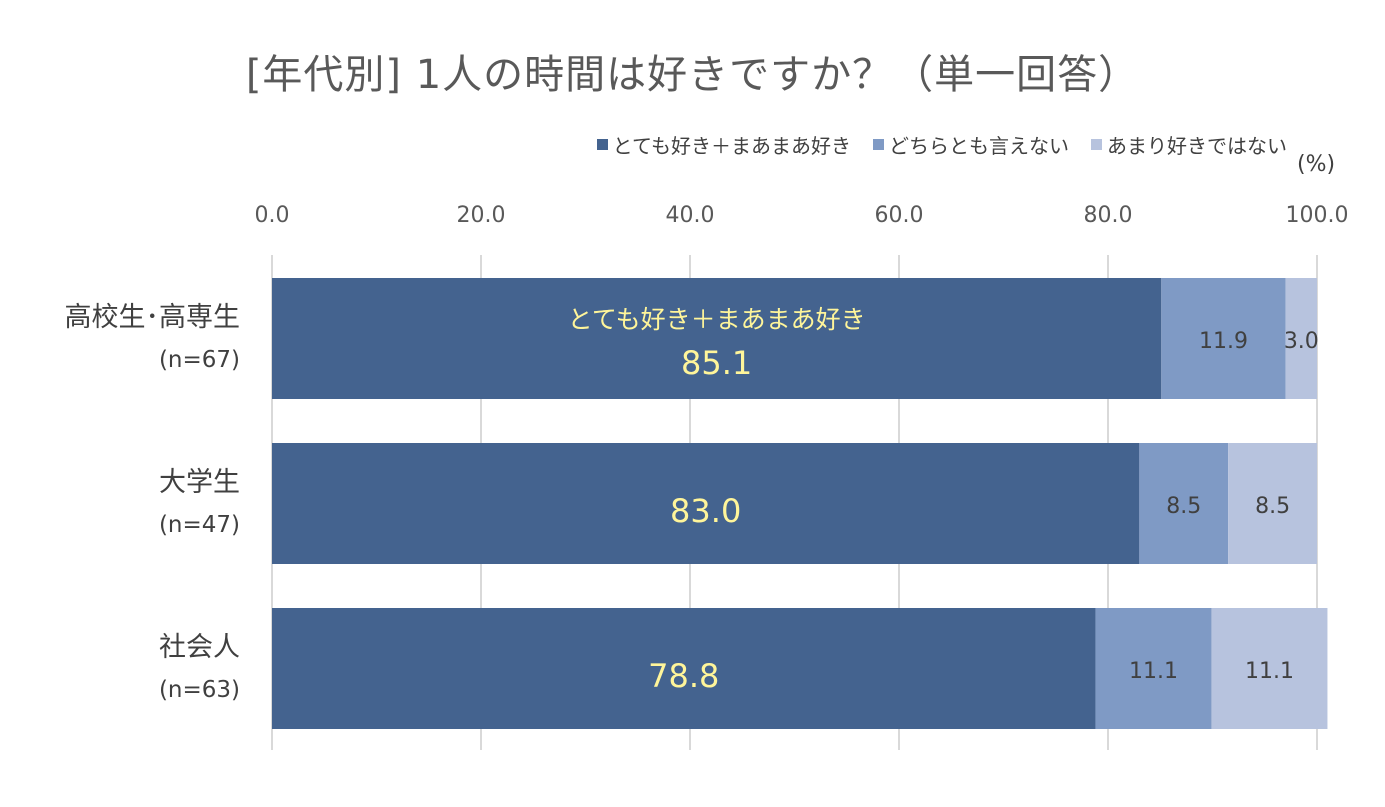 The width and height of the screenshot is (1385, 807). What do you see at coordinates (1269, 671) in the screenshot?
I see `data-label-2-2: 11.1` at bounding box center [1269, 671].